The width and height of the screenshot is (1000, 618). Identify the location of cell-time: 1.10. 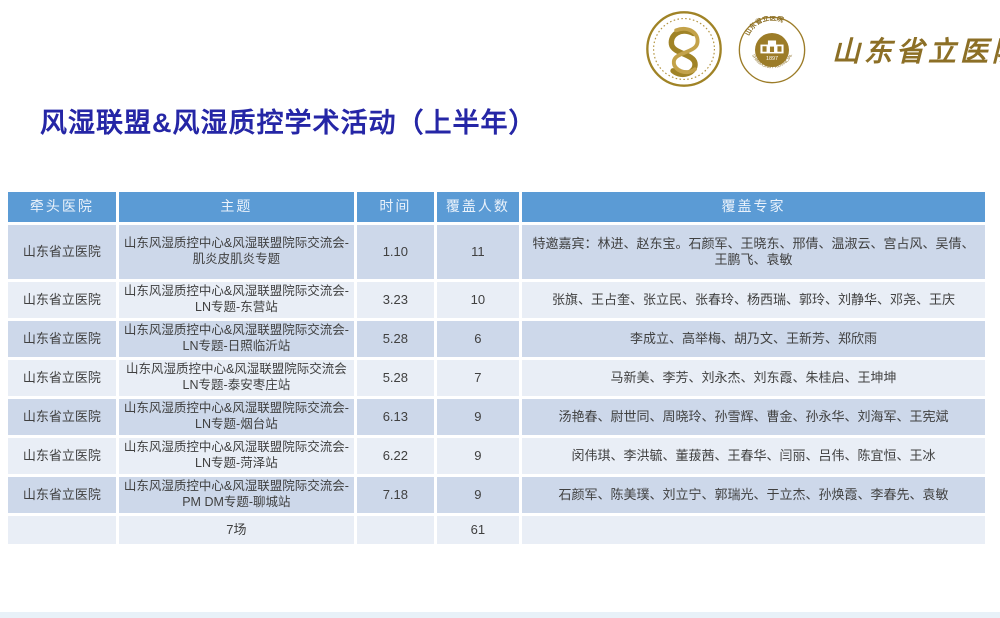
(395, 252).